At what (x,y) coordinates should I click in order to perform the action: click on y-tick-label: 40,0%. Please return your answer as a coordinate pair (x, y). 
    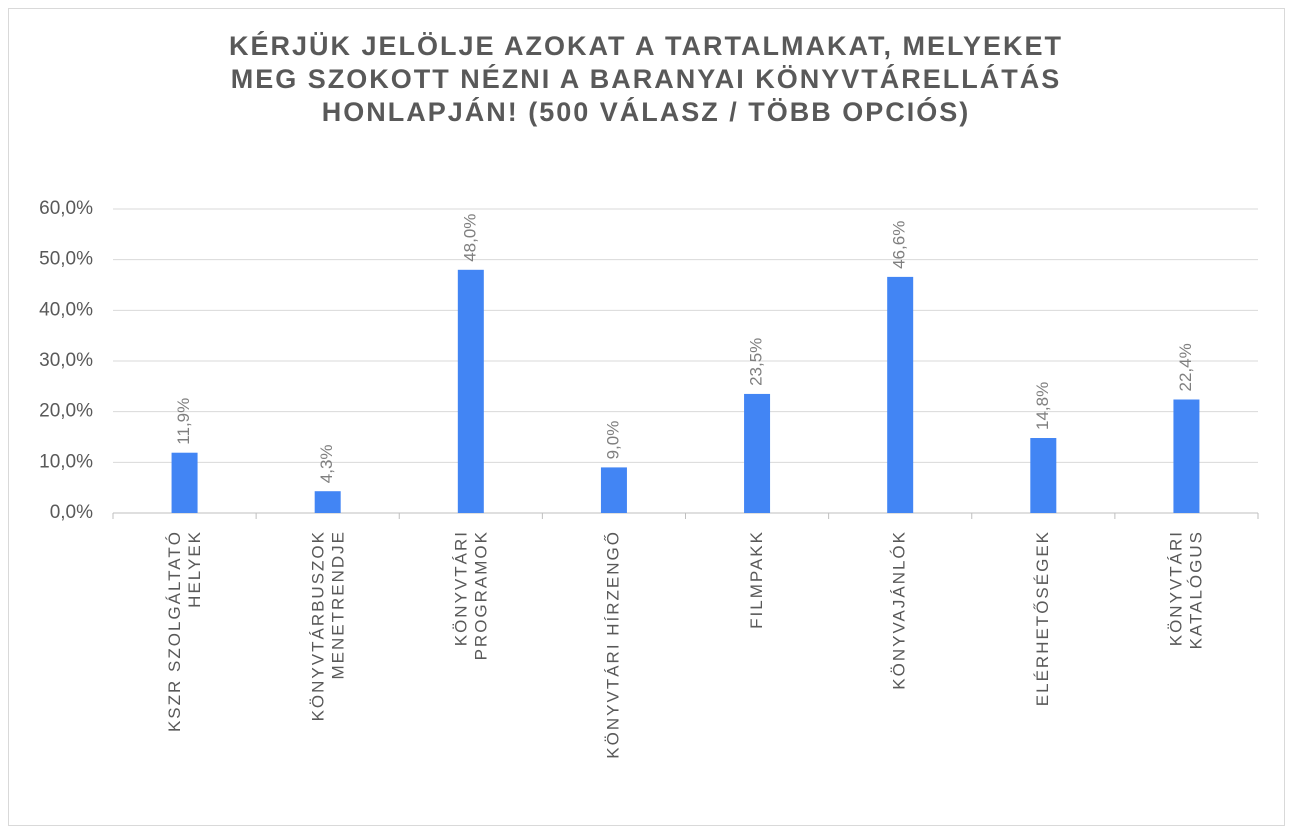
    Looking at the image, I should click on (66, 309).